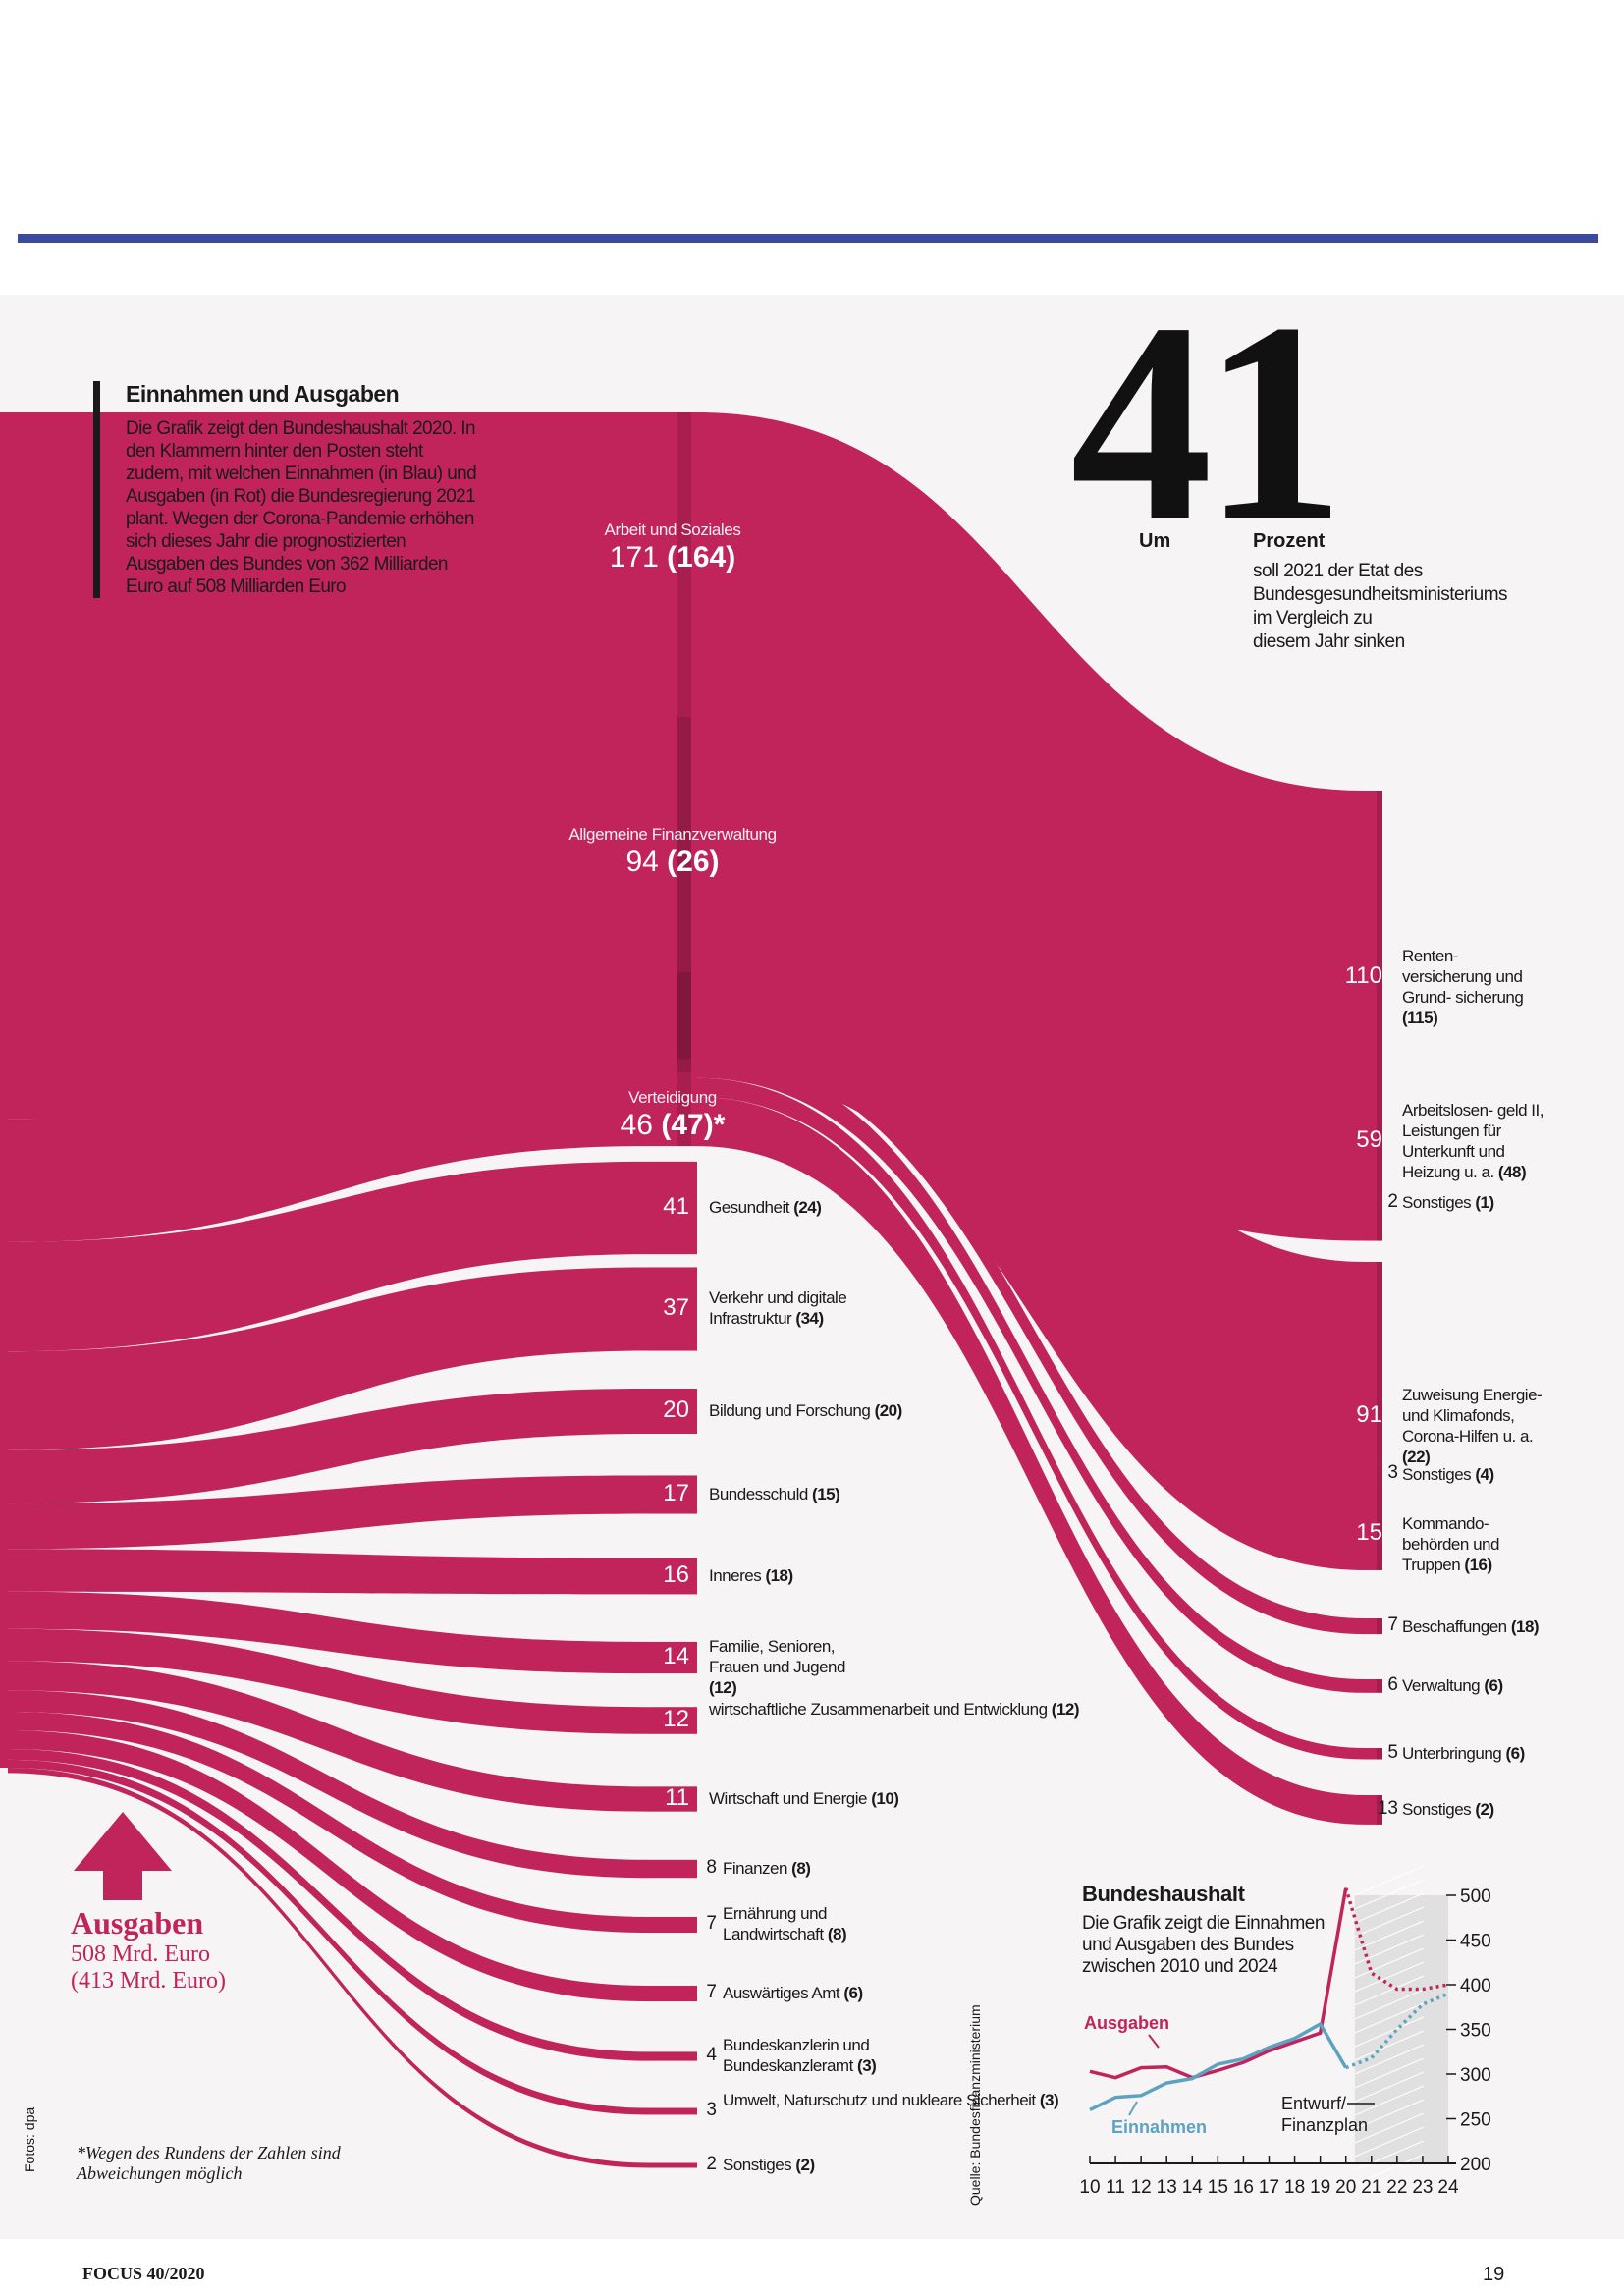  I want to click on subitem-value-9: 13, so click(1387, 1808).